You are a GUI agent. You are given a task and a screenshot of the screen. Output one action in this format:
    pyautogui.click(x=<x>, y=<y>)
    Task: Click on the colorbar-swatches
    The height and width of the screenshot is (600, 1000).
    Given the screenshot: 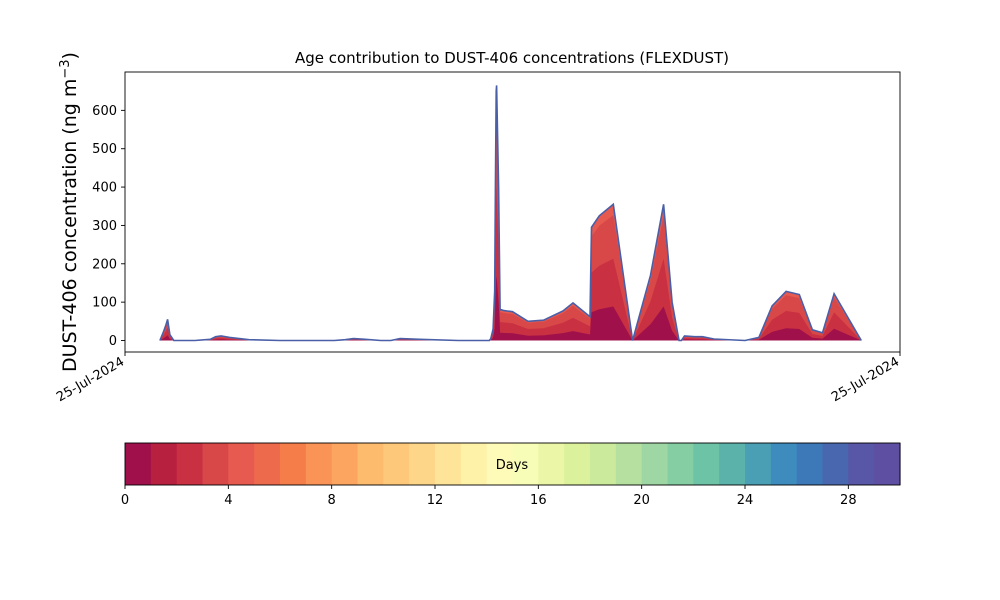 What is the action you would take?
    pyautogui.click(x=513, y=464)
    